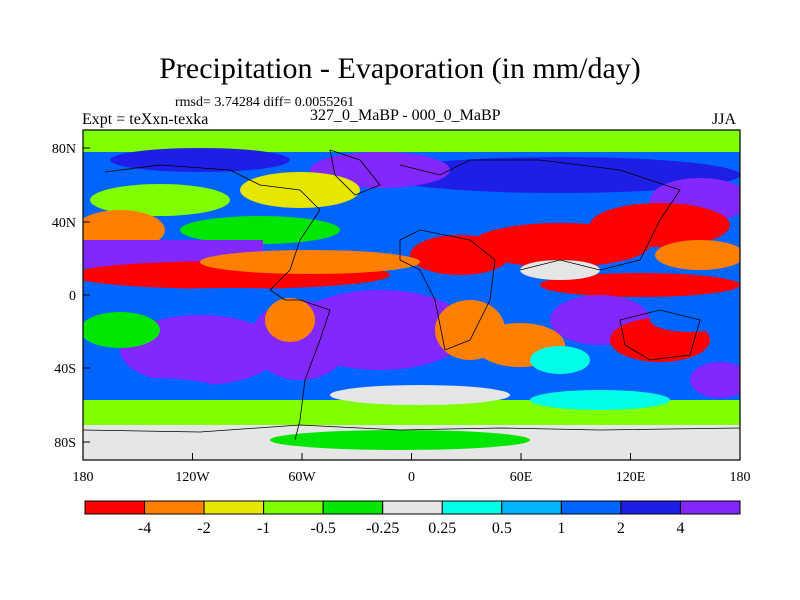 This screenshot has height=600, width=800. I want to click on colorbar-label: -2, so click(203, 528).